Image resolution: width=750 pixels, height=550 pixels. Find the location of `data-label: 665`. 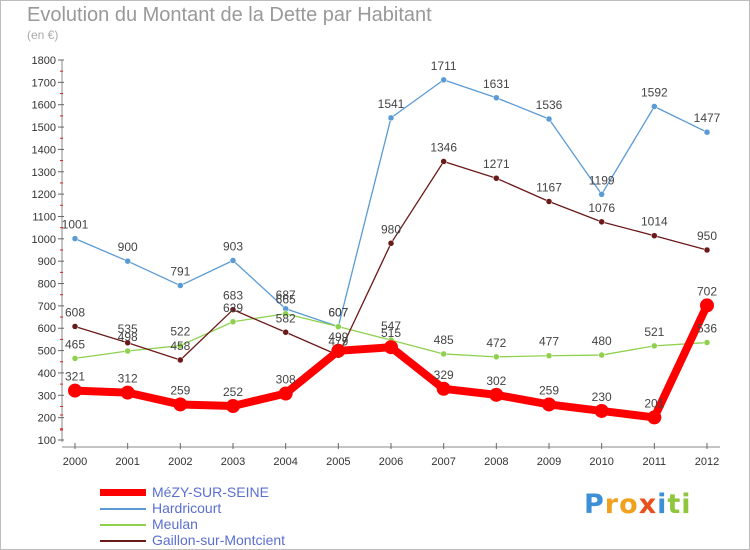

data-label: 665 is located at coordinates (286, 300).